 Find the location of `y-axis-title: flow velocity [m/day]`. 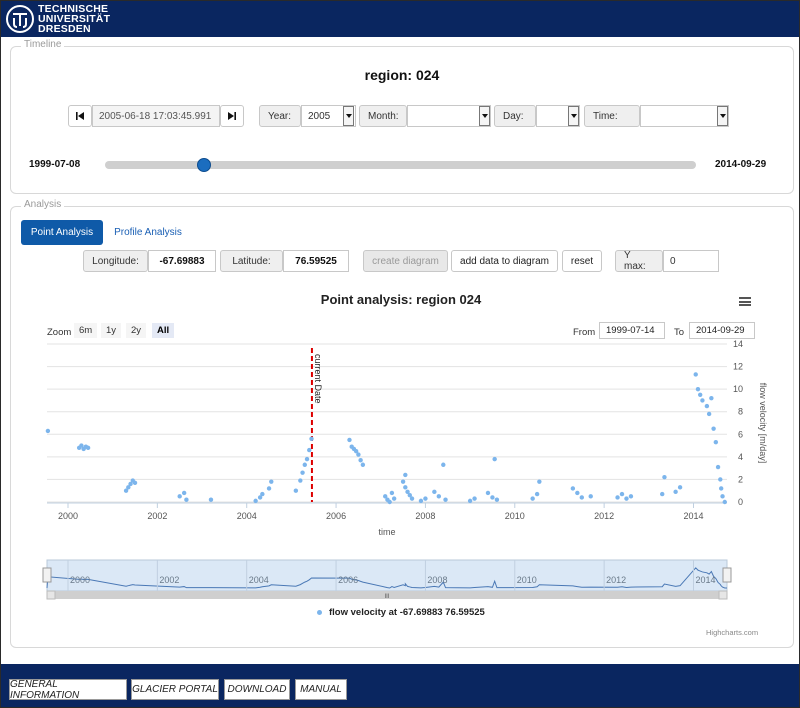

y-axis-title: flow velocity [m/day] is located at coordinates (763, 423).